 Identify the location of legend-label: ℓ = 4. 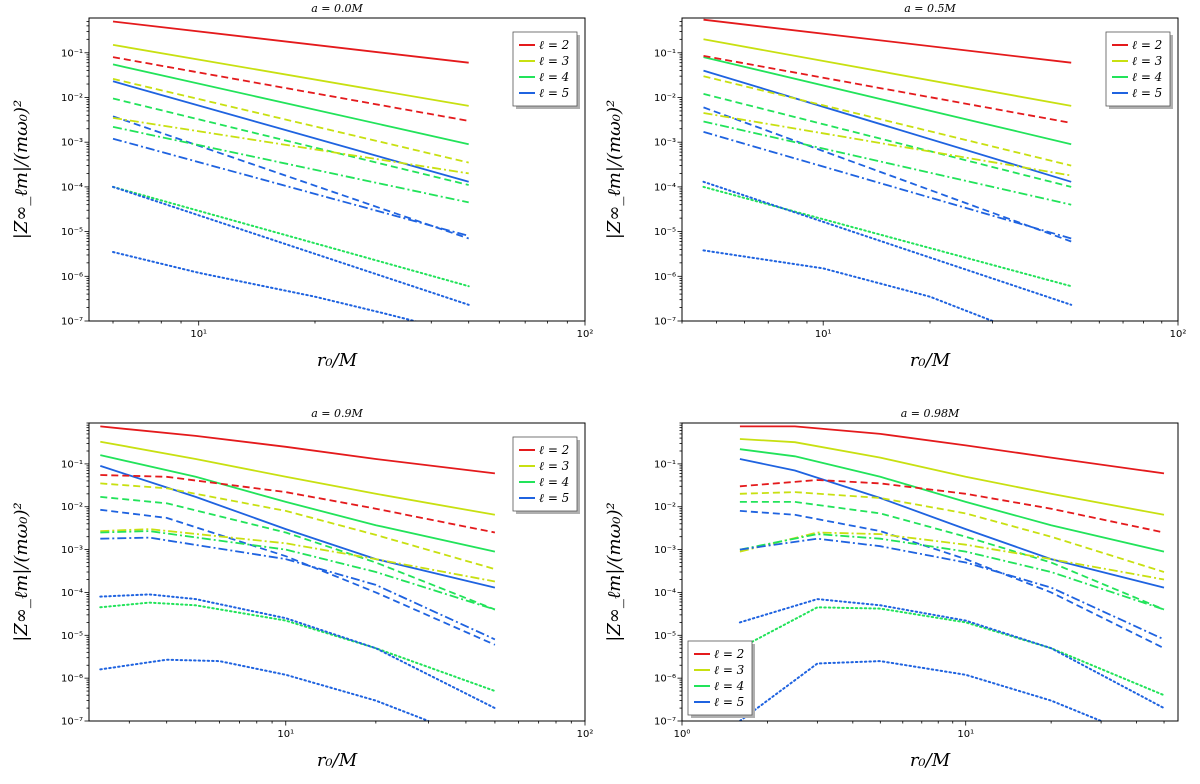
(729, 686).